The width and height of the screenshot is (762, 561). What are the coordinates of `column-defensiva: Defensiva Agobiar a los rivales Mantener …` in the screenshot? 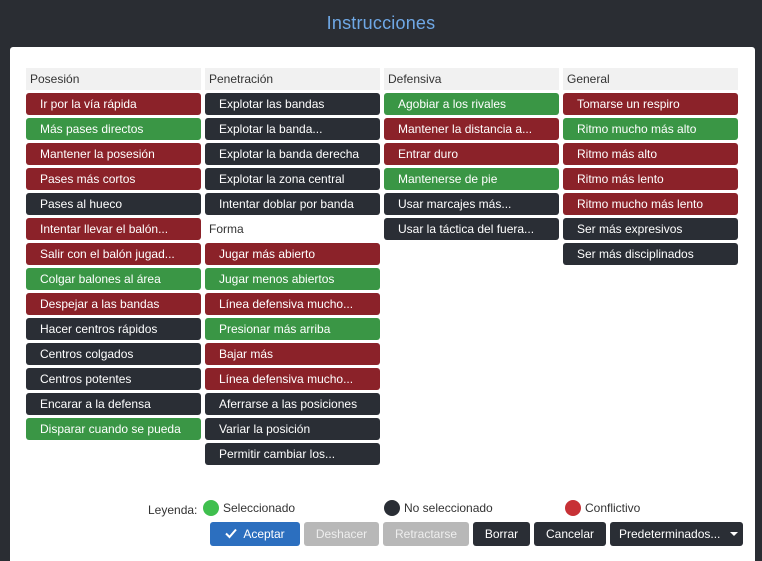 It's located at (471, 155).